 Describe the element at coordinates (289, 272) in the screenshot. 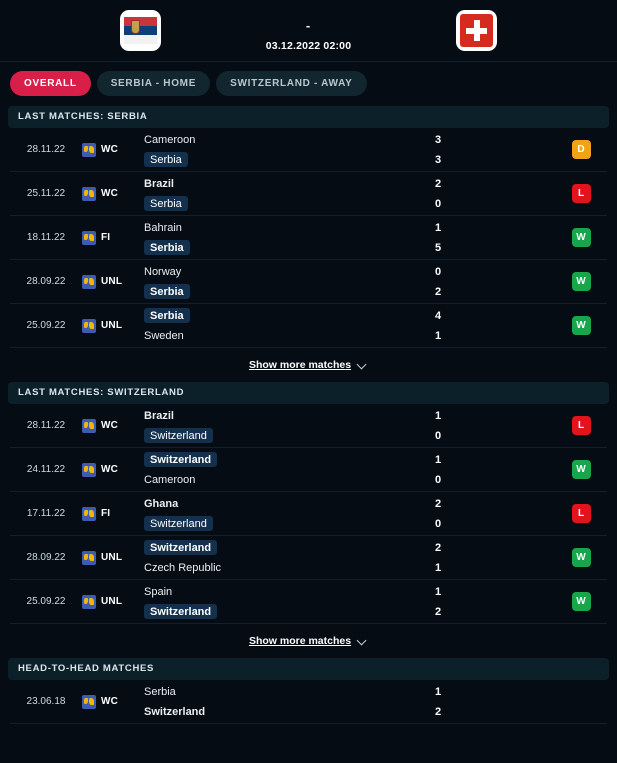

I see `home-team-name-line: Norway` at that location.